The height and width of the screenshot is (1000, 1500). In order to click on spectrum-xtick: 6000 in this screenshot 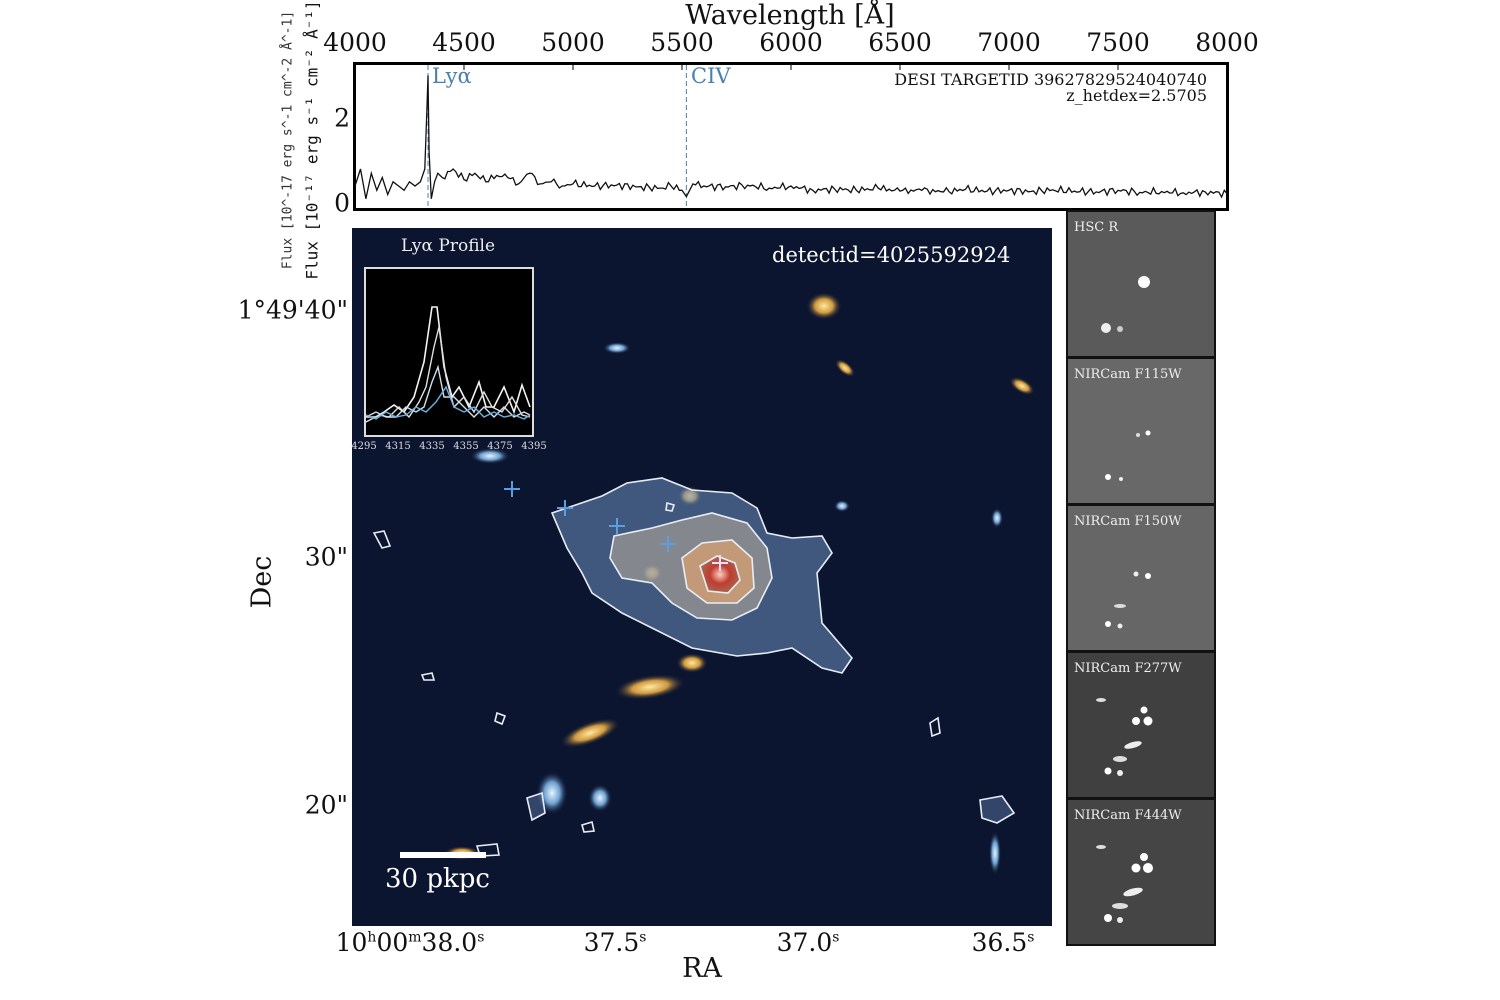, I will do `click(791, 42)`.